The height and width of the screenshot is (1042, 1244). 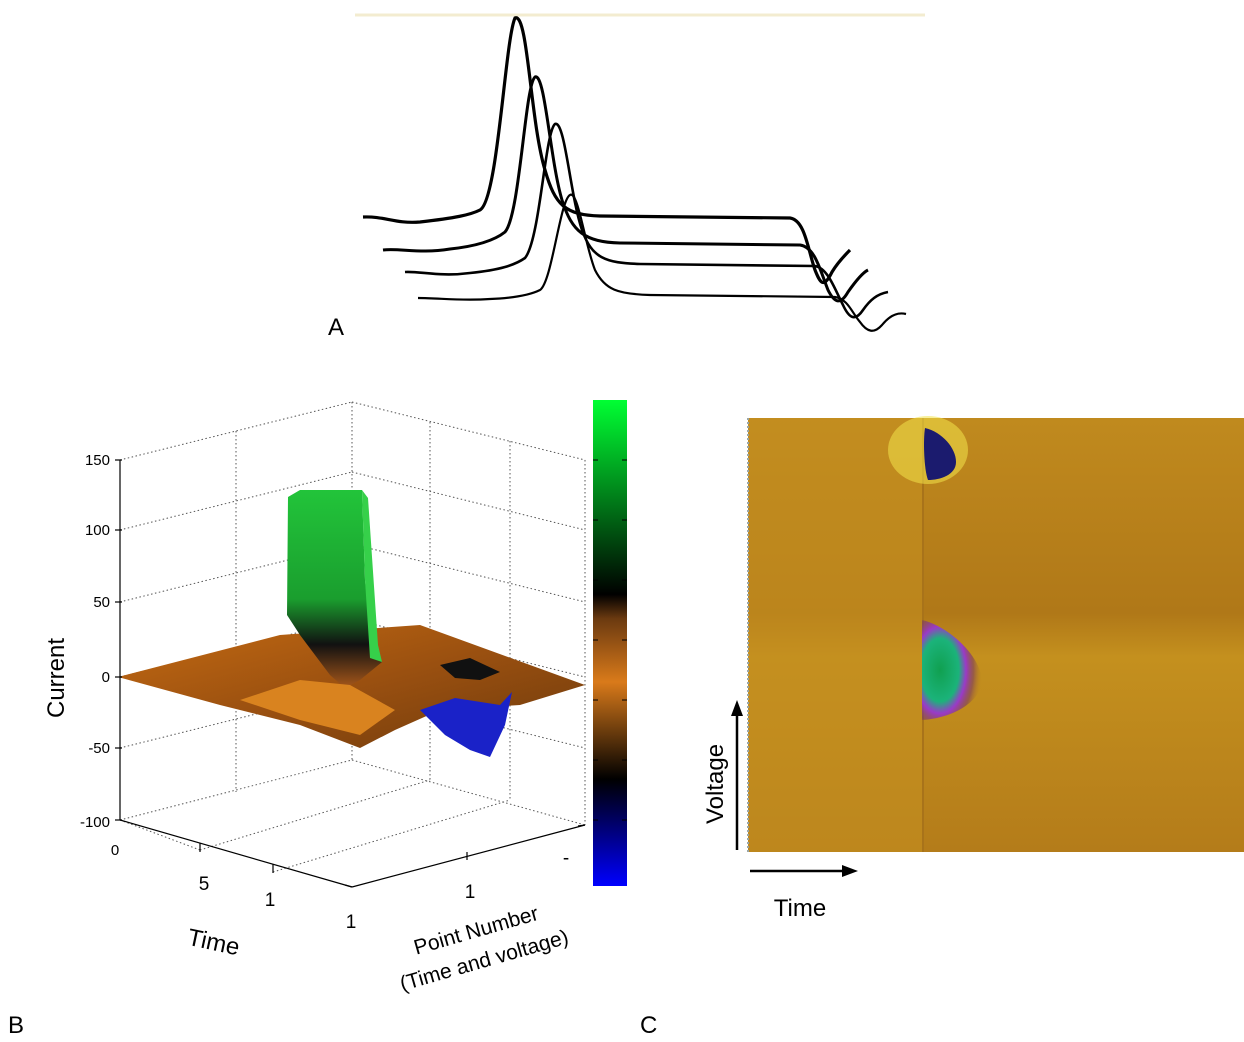 I want to click on z-axis-label: Current, so click(x=56, y=678).